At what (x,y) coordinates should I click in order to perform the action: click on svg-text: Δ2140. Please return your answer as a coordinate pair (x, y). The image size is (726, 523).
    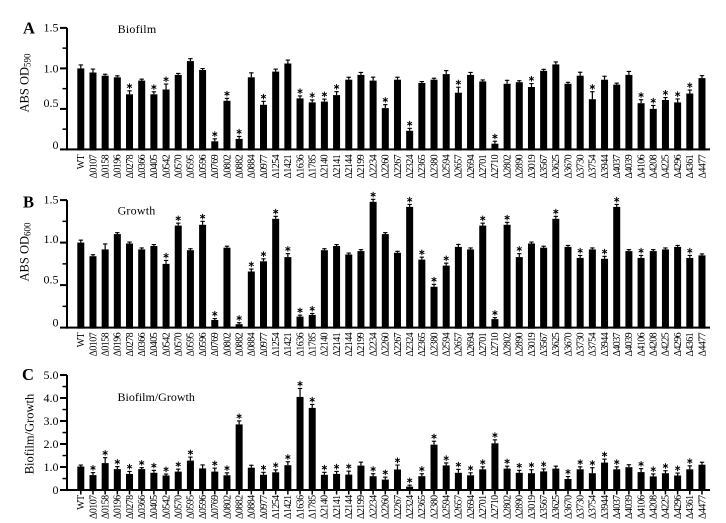
    Looking at the image, I should click on (325, 507).